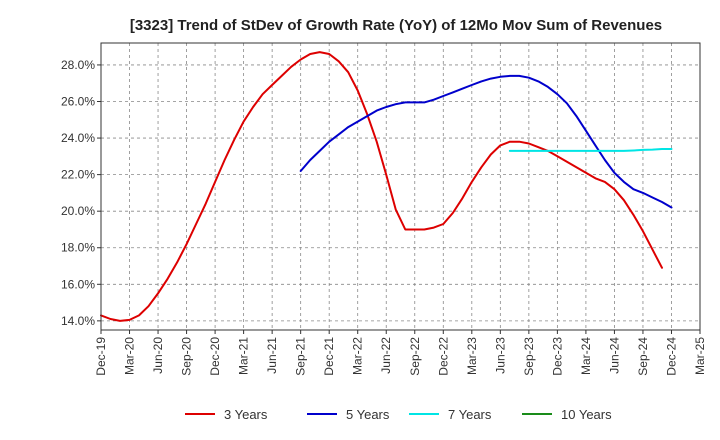 The height and width of the screenshot is (440, 720). I want to click on x-tick-label: Dec-21, so click(329, 356).